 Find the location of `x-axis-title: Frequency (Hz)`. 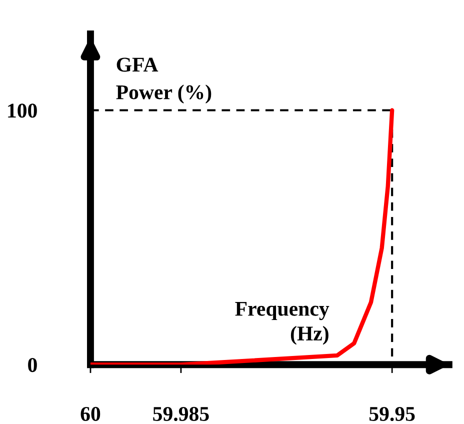

x-axis-title: Frequency (Hz) is located at coordinates (282, 323).